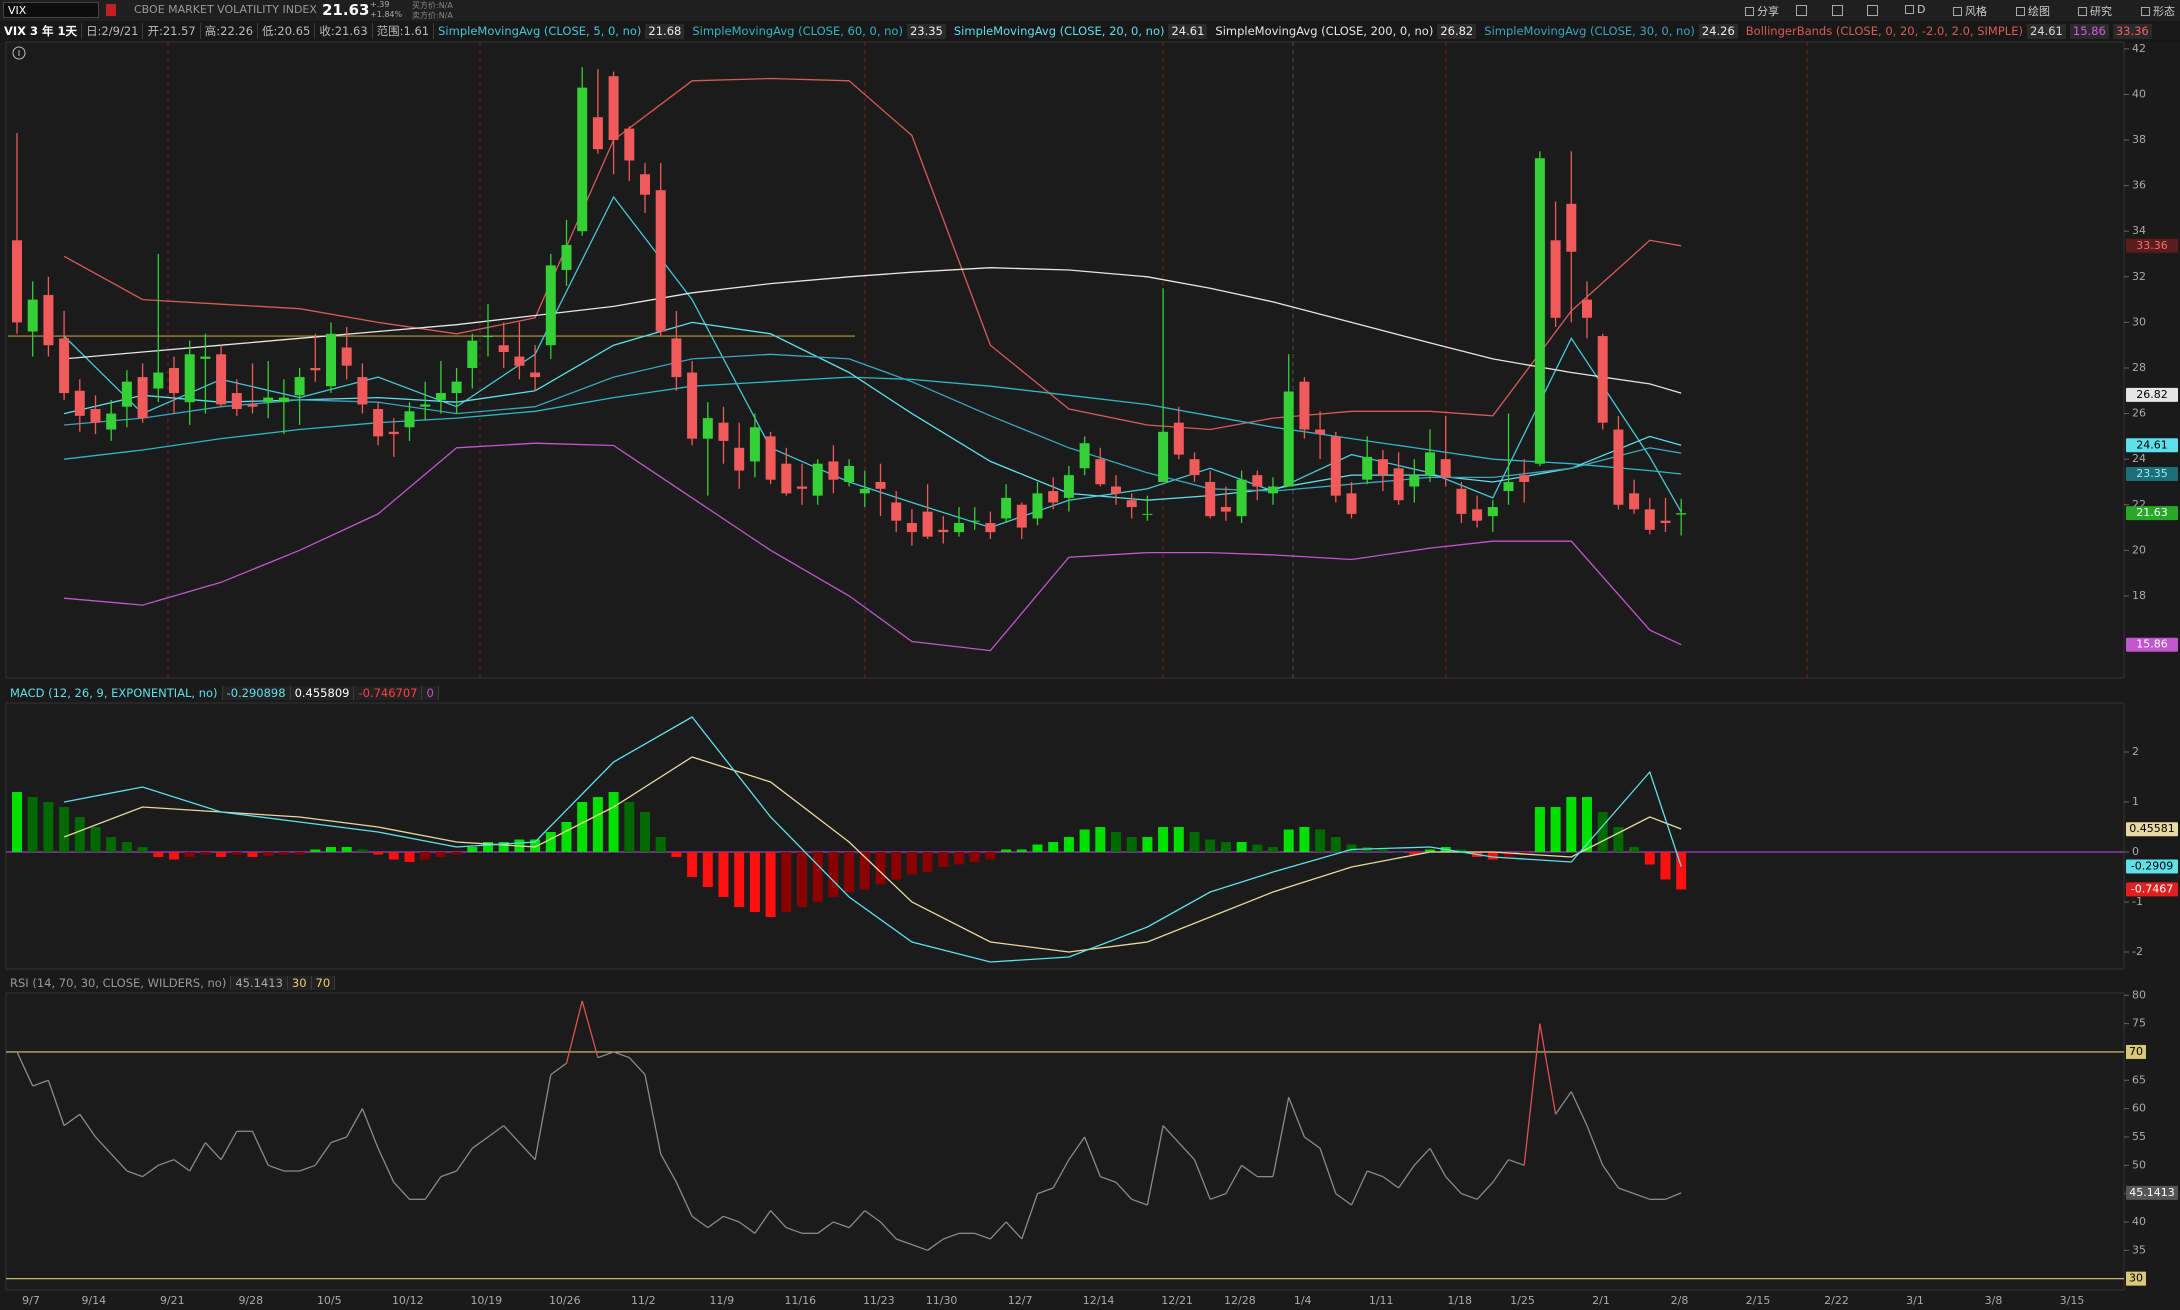  I want to click on toolbar-button: 风格, so click(1970, 11).